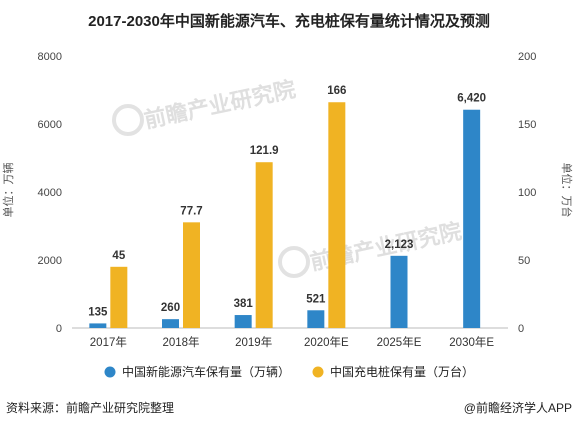  Describe the element at coordinates (316, 299) in the screenshot. I see `data-label: 521` at that location.